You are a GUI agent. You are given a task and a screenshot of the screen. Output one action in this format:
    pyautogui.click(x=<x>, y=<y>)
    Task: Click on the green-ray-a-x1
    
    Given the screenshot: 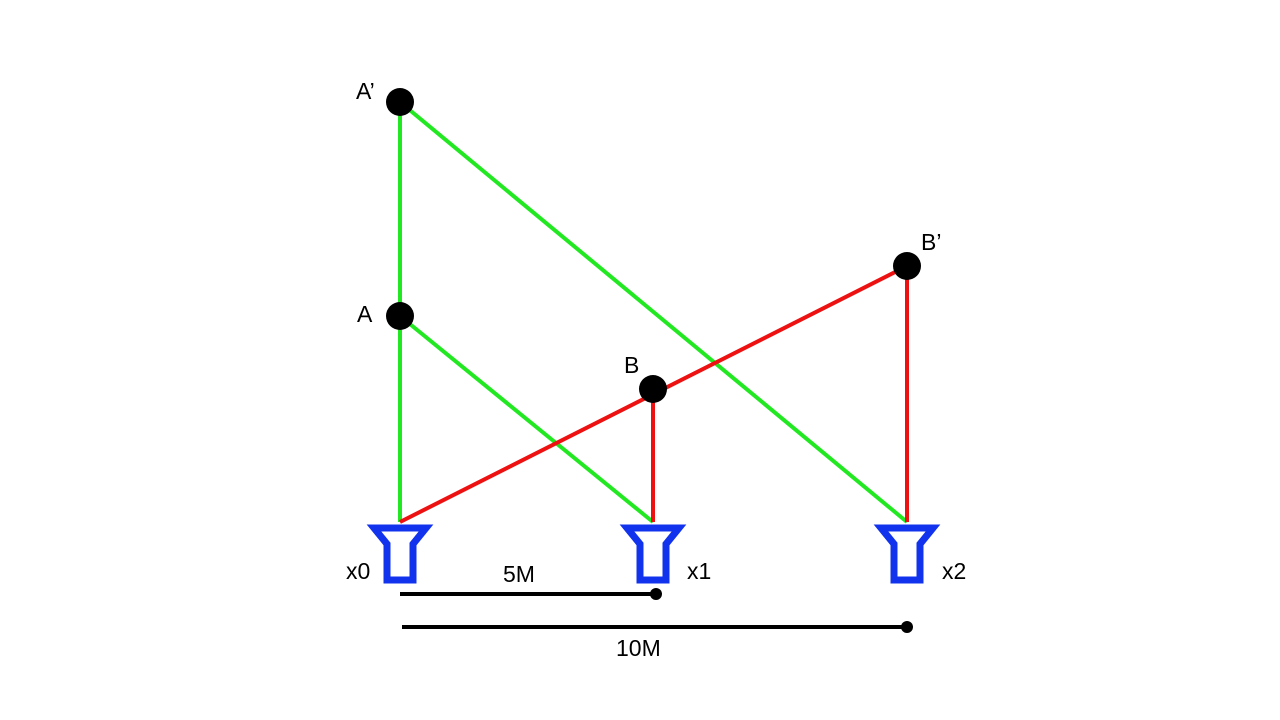 What is the action you would take?
    pyautogui.click(x=526, y=419)
    